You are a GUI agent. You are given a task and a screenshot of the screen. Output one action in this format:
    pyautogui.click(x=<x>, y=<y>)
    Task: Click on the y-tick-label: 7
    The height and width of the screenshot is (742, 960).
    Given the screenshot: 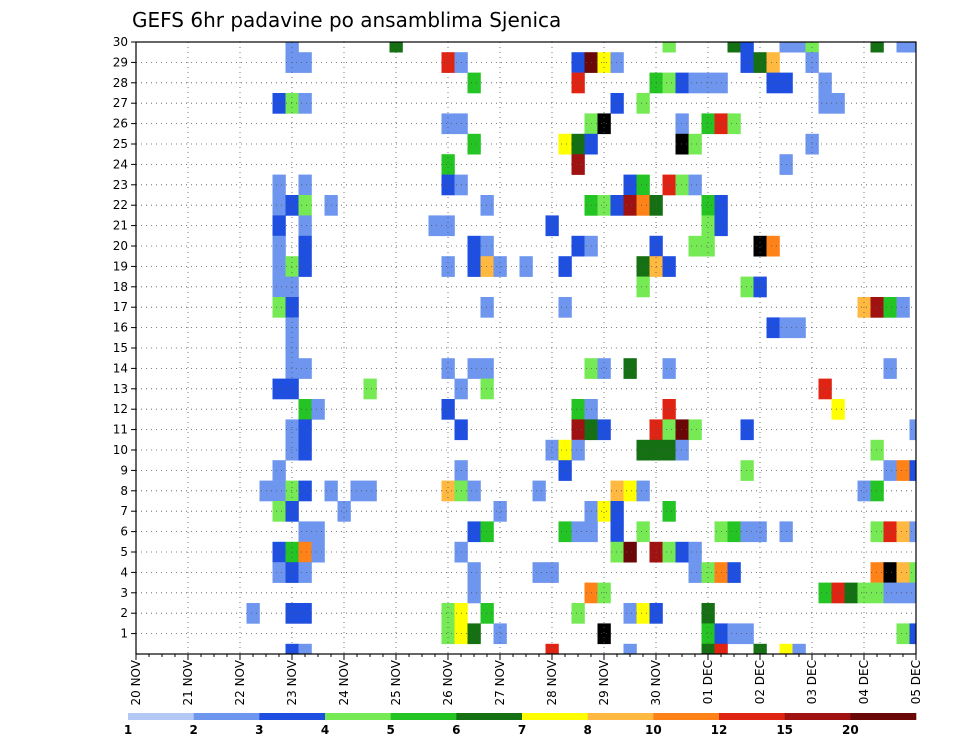 What is the action you would take?
    pyautogui.click(x=124, y=511)
    